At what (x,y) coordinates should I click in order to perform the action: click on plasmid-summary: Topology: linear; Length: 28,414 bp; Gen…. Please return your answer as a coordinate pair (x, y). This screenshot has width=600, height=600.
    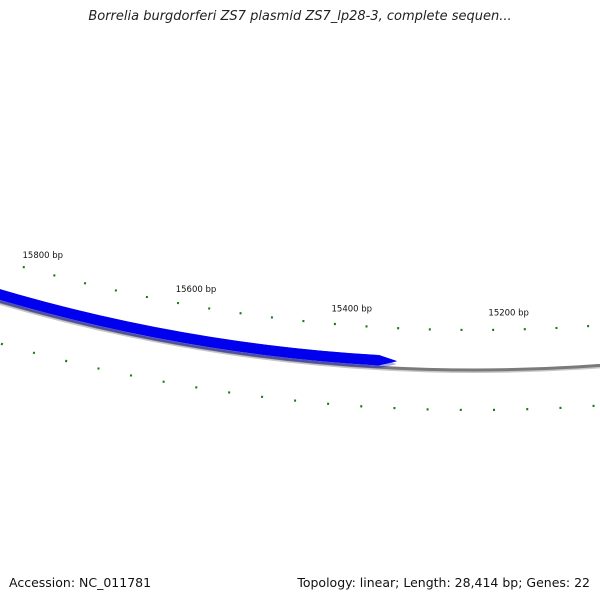
    Looking at the image, I should click on (443, 582).